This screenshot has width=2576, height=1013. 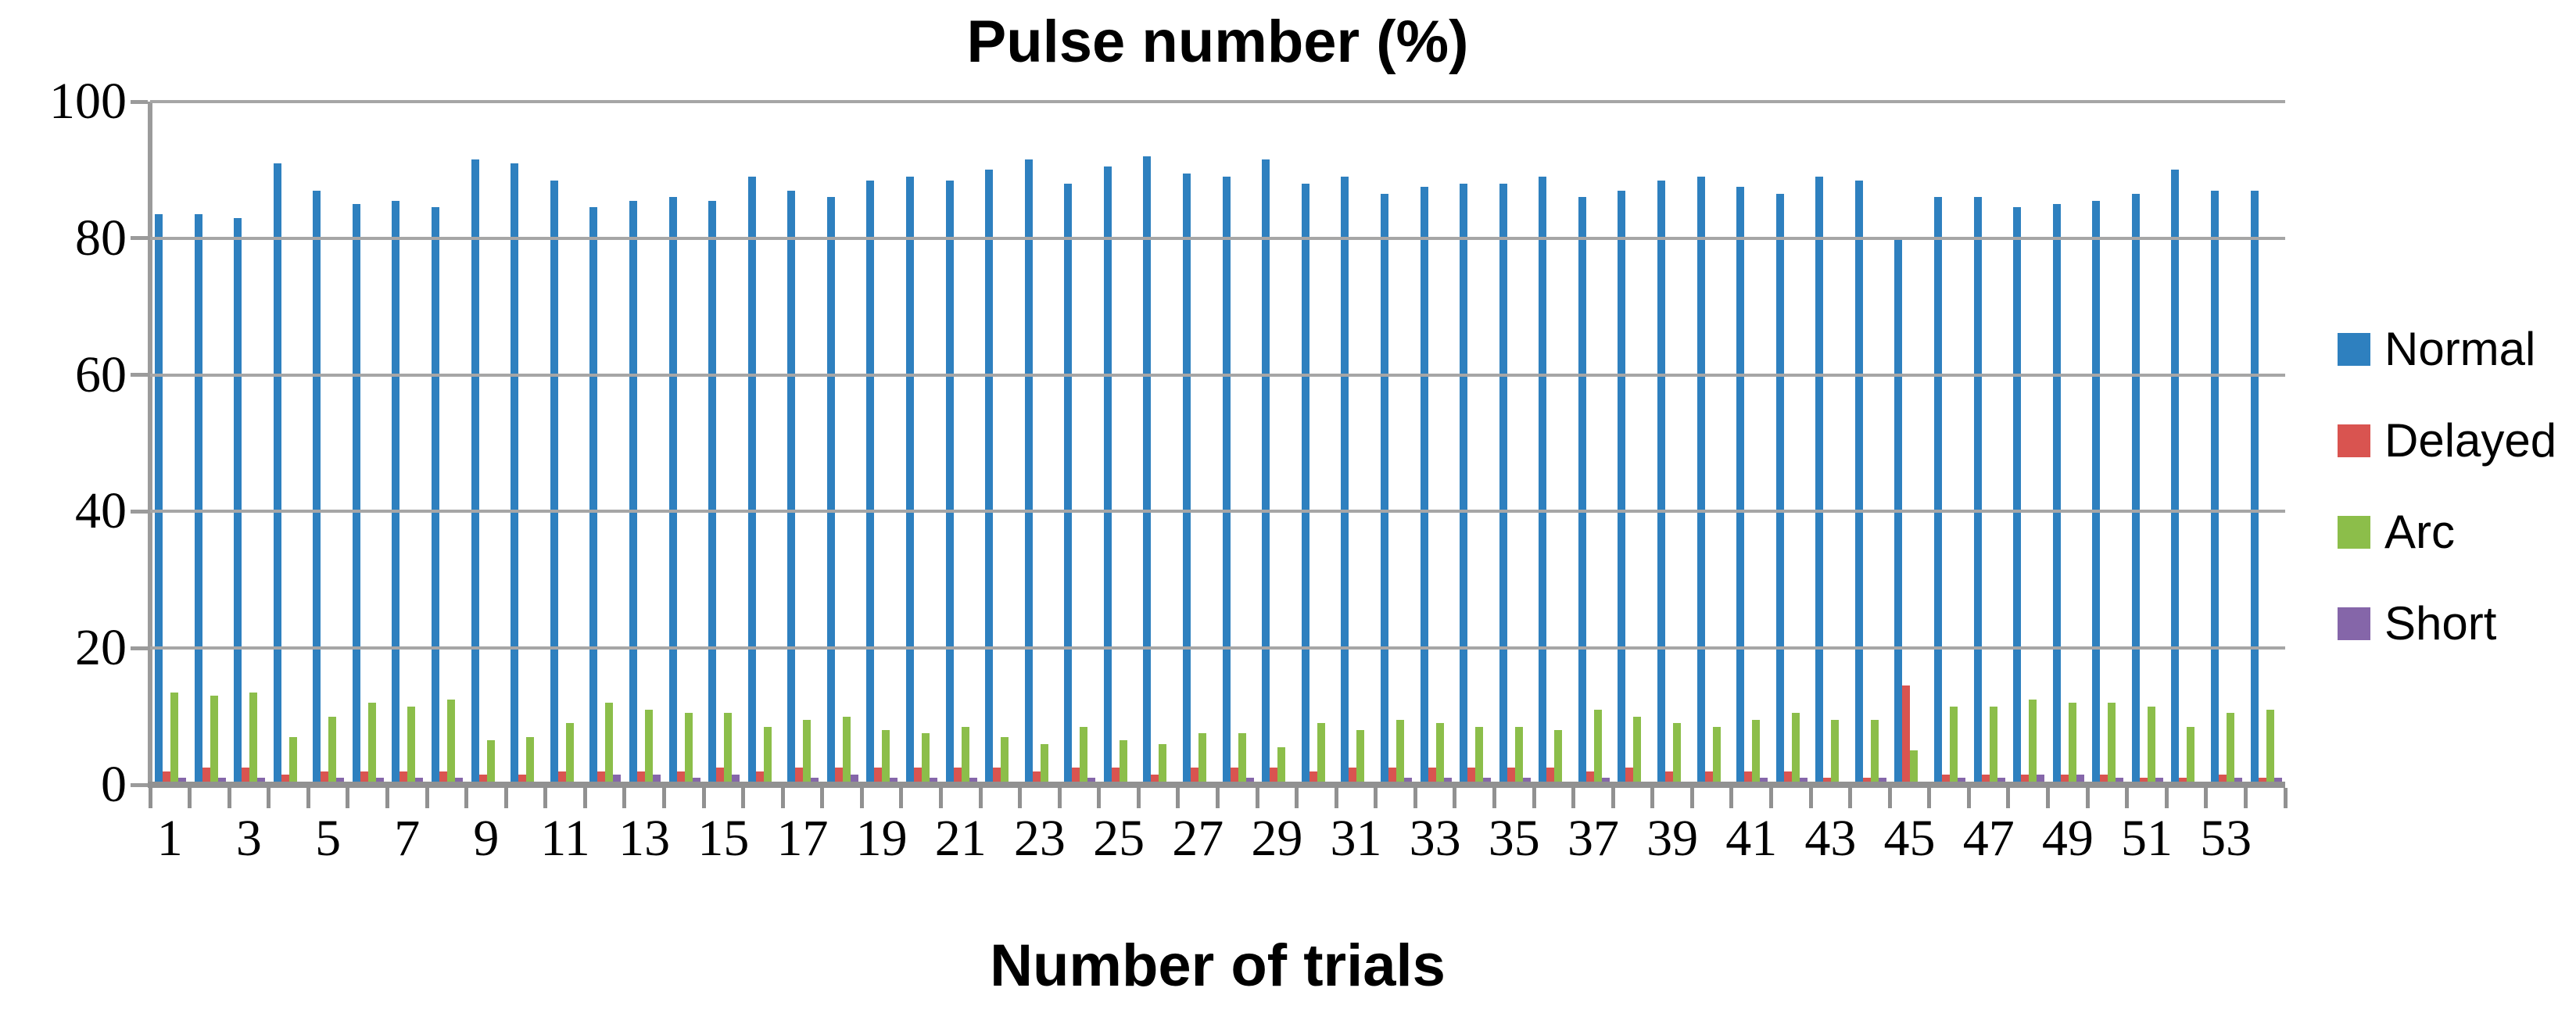 I want to click on x-axis-label-49: 49, so click(x=2067, y=838).